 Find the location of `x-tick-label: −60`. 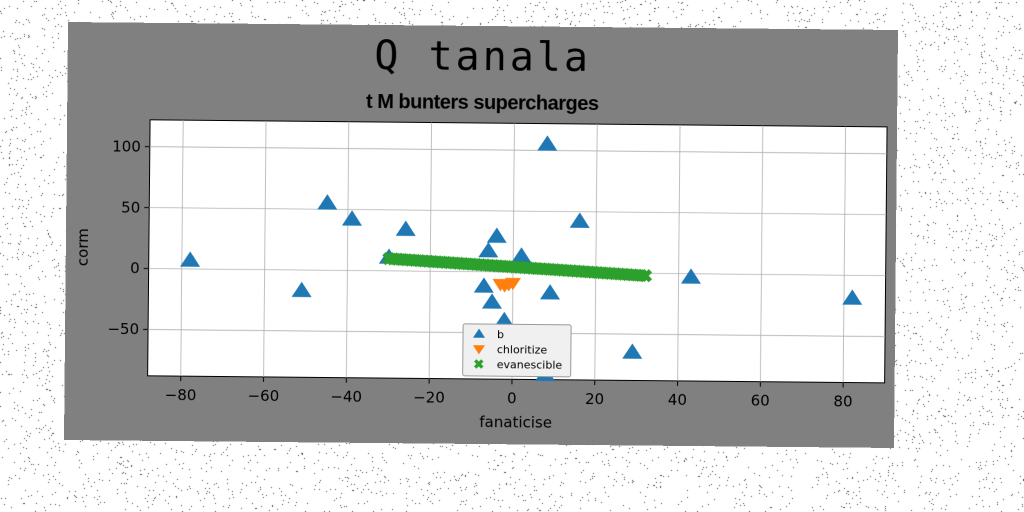

x-tick-label: −60 is located at coordinates (263, 396).